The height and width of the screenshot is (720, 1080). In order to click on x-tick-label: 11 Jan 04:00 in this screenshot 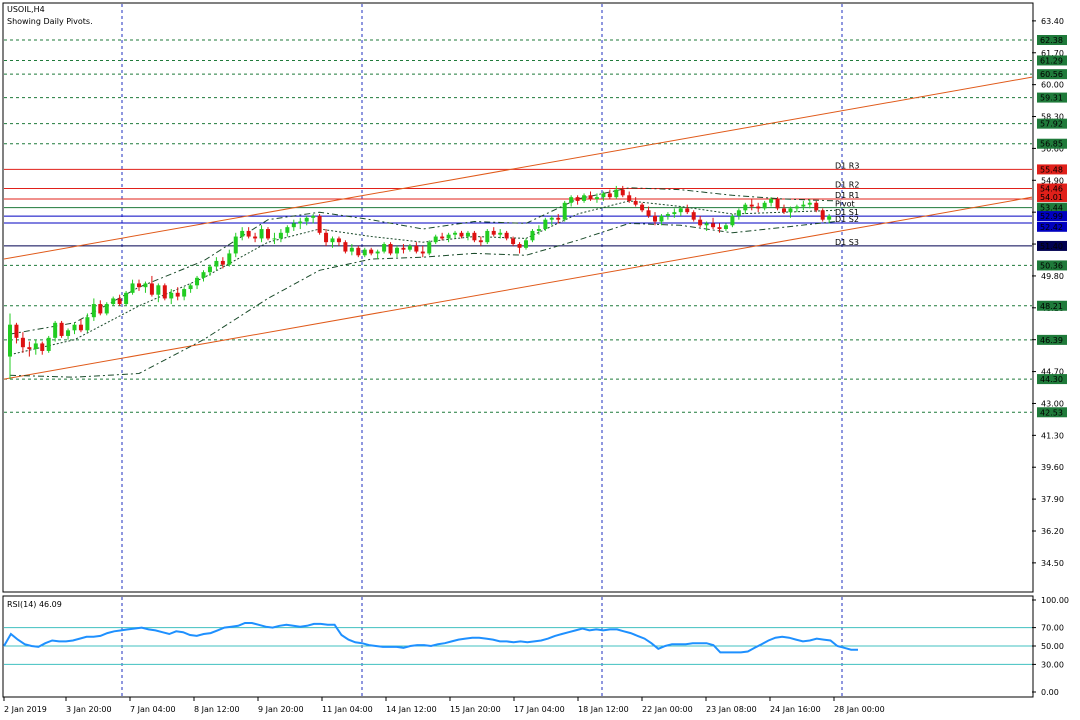, I will do `click(347, 709)`.